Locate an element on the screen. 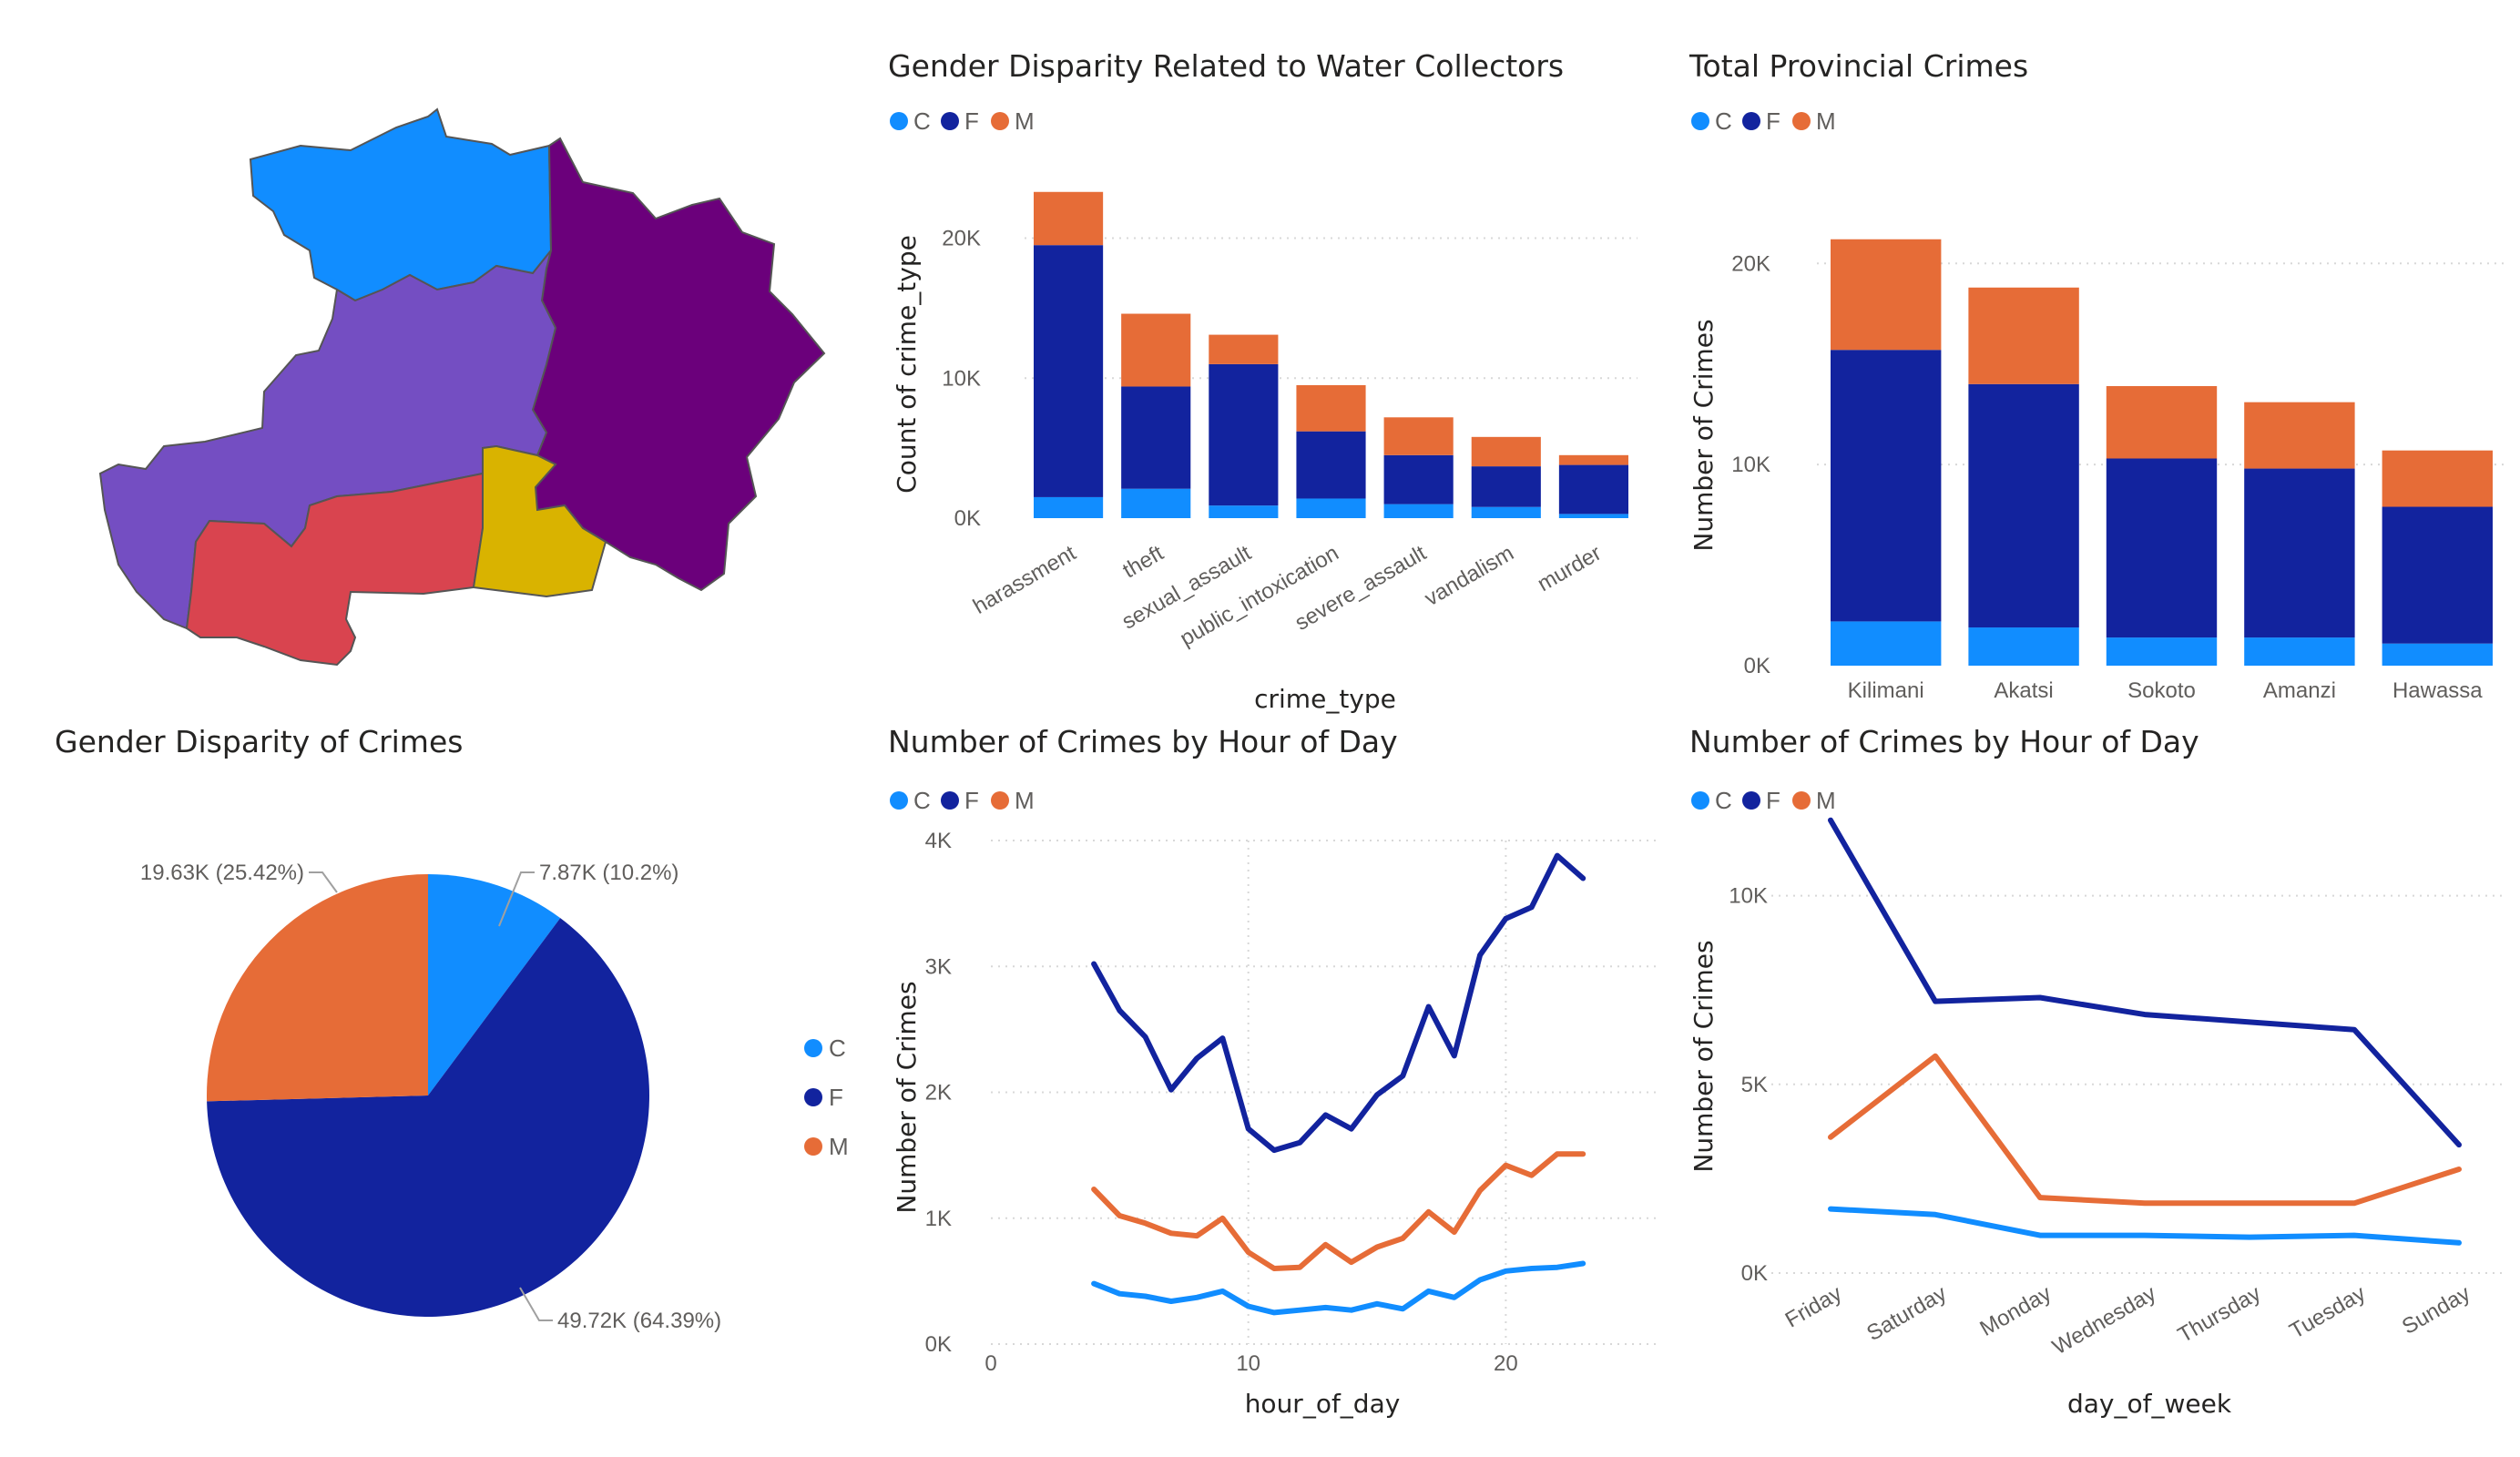  x-tick-label: Kilimani is located at coordinates (1886, 691).